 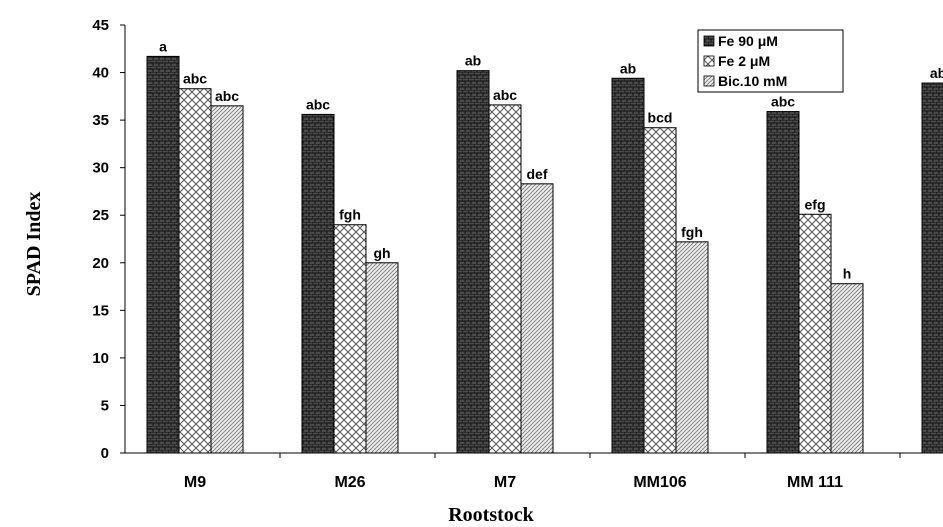 What do you see at coordinates (100, 120) in the screenshot?
I see `y-tick-label: 35` at bounding box center [100, 120].